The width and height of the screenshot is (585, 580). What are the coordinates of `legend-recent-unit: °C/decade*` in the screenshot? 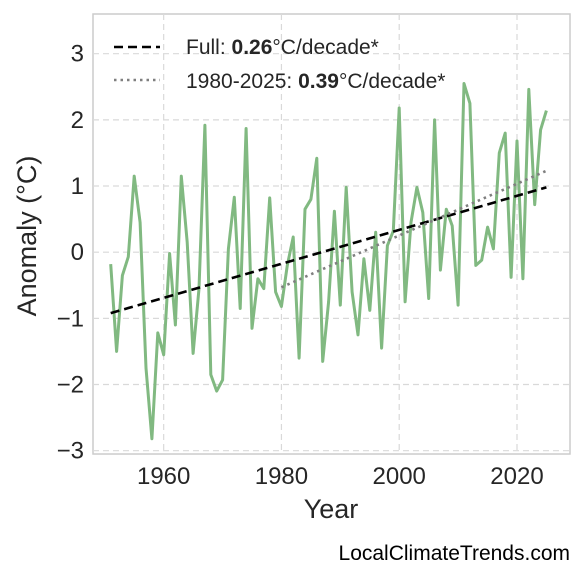 It's located at (392, 81).